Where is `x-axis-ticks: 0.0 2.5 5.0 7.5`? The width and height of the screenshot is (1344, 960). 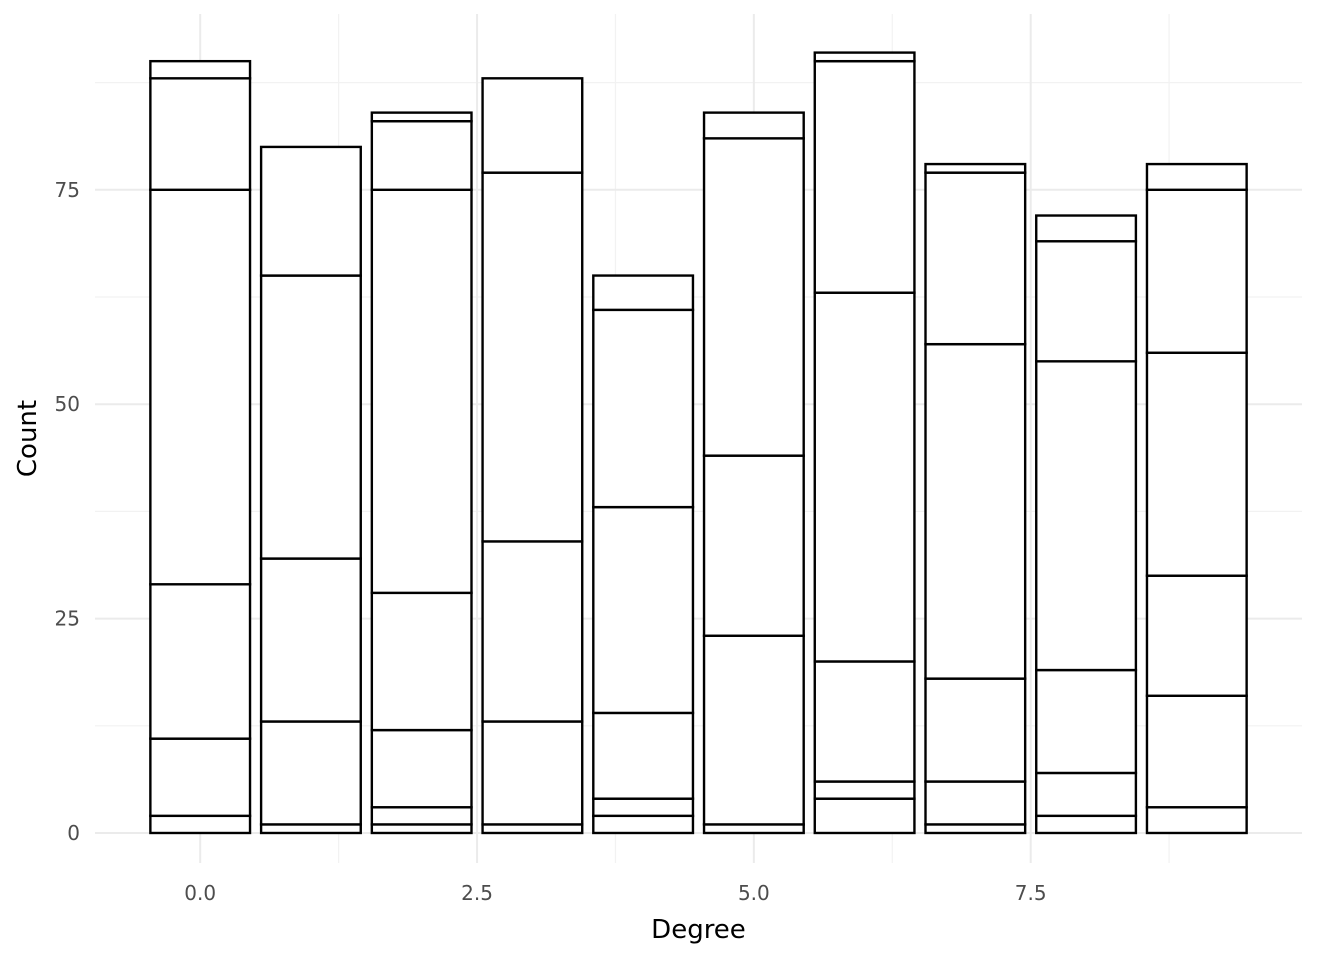 x-axis-ticks: 0.0 2.5 5.0 7.5 is located at coordinates (615, 893).